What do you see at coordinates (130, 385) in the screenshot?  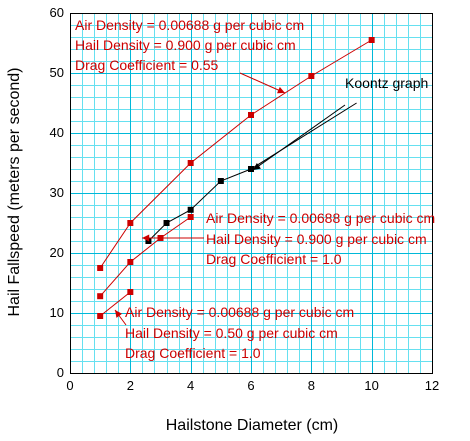 I see `x-tick-label: 2` at bounding box center [130, 385].